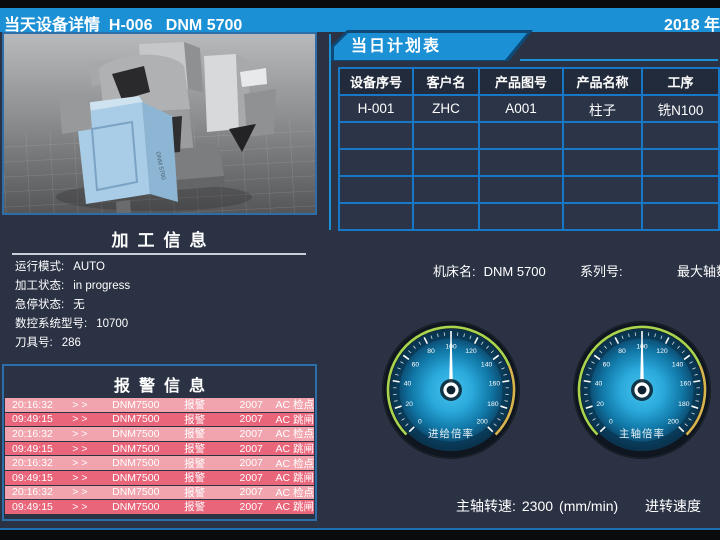  I want to click on spindle-speed-unit: (mm/min), so click(589, 506).